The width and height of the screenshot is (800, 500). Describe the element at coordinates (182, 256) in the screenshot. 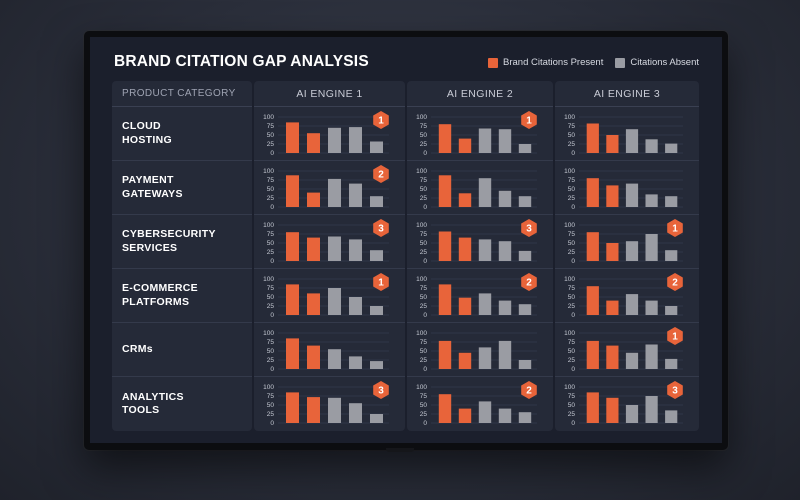

I see `column-bg-category` at that location.